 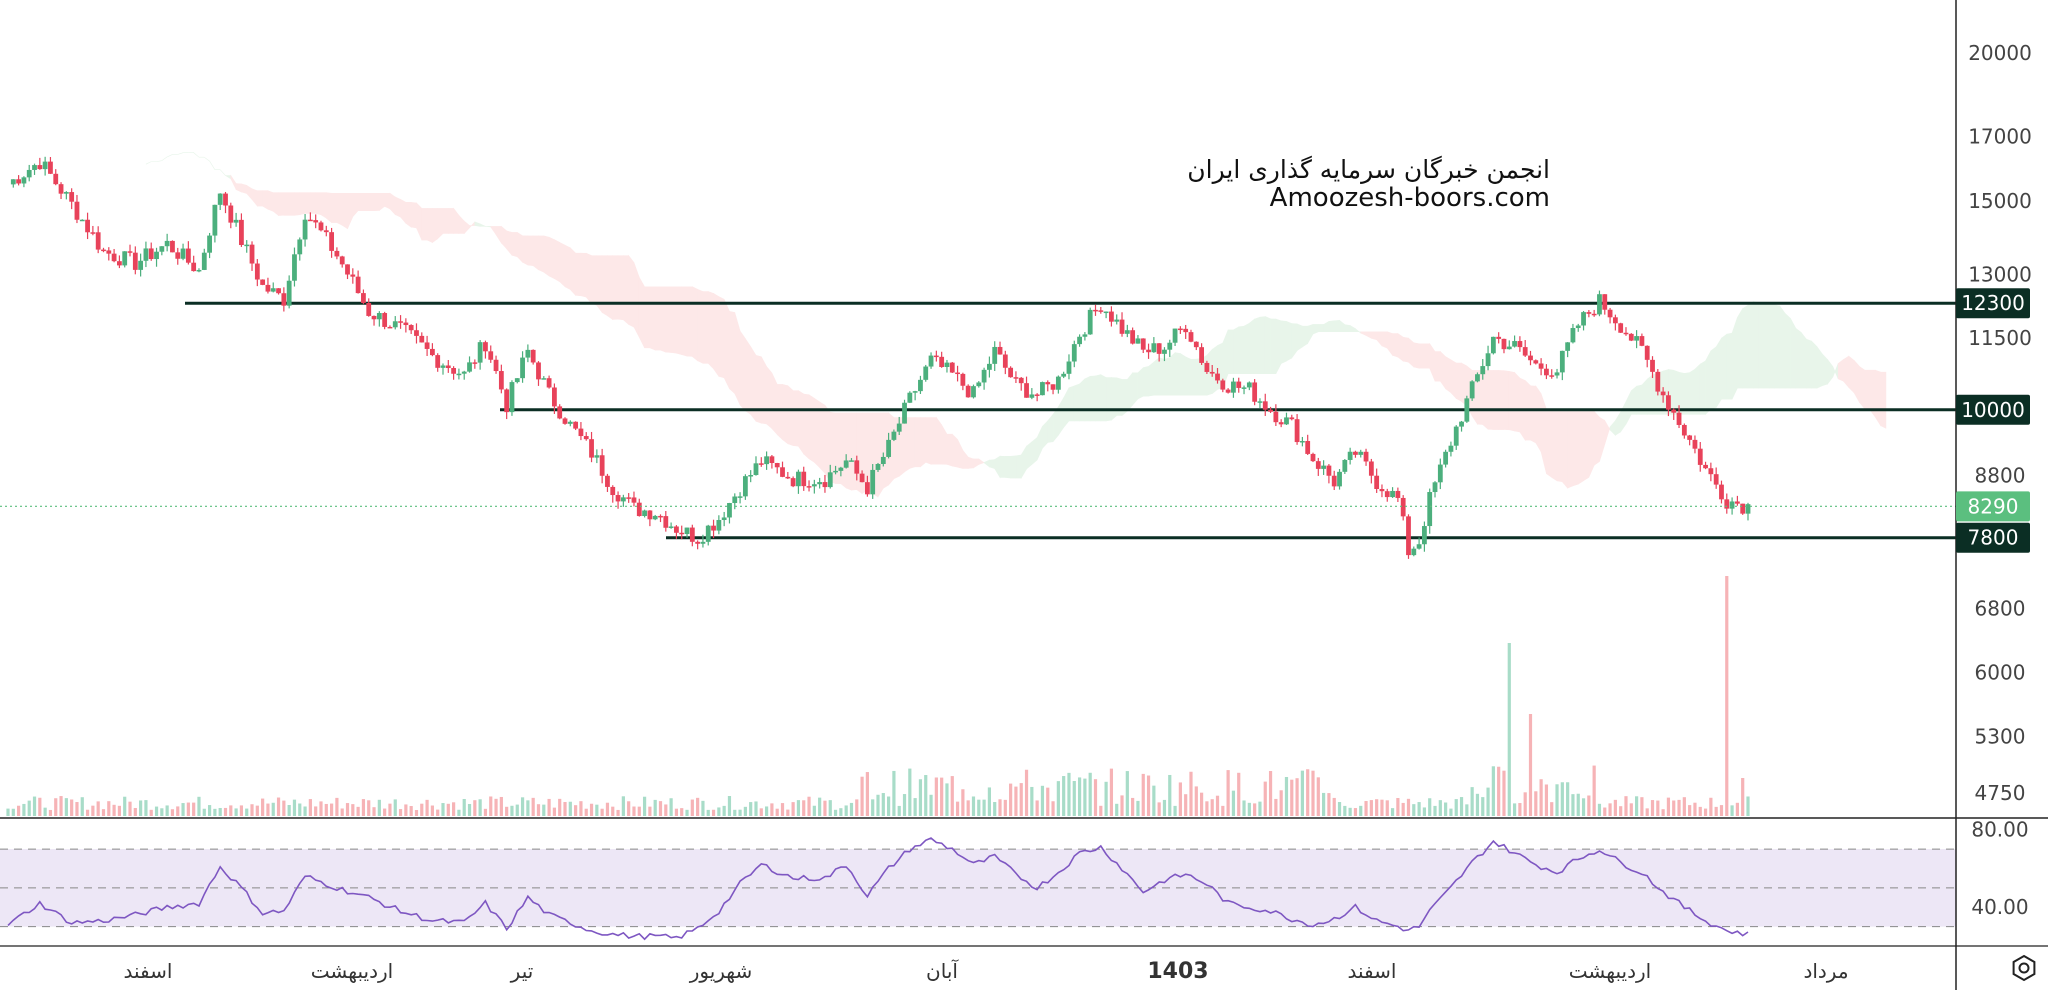 What do you see at coordinates (2000, 137) in the screenshot?
I see `price-tick-label: 17000` at bounding box center [2000, 137].